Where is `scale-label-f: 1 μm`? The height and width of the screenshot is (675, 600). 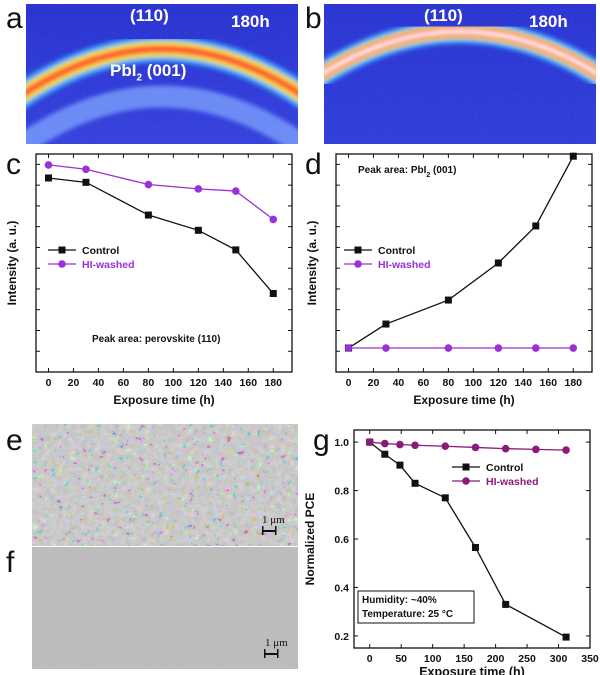 scale-label-f: 1 μm is located at coordinates (276, 643).